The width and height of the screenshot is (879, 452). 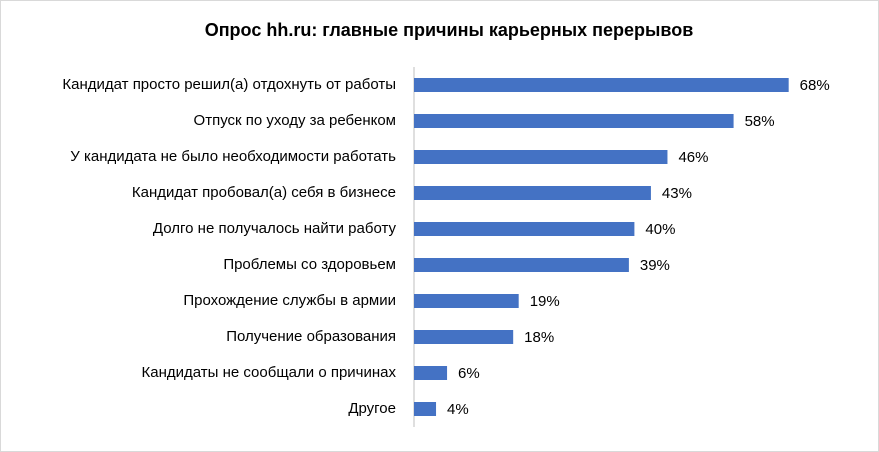 What do you see at coordinates (660, 229) in the screenshot?
I see `value-label: 40%` at bounding box center [660, 229].